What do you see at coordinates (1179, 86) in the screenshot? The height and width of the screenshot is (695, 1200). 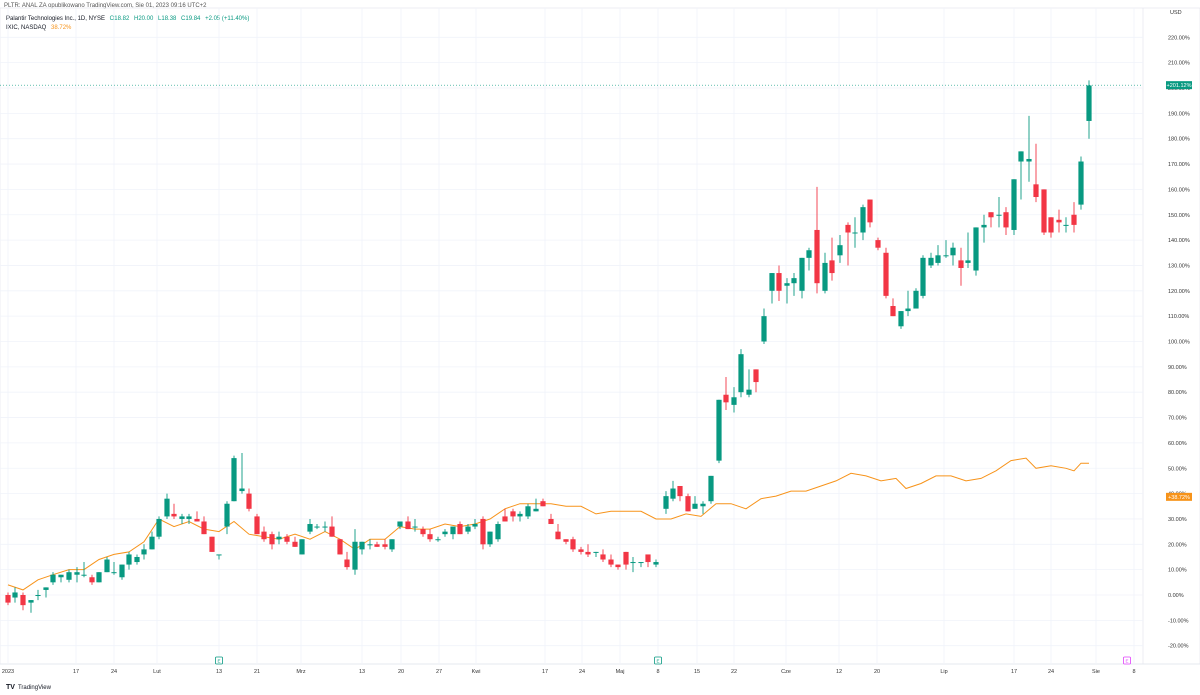 I see `svg-text: +201.12%` at bounding box center [1179, 86].